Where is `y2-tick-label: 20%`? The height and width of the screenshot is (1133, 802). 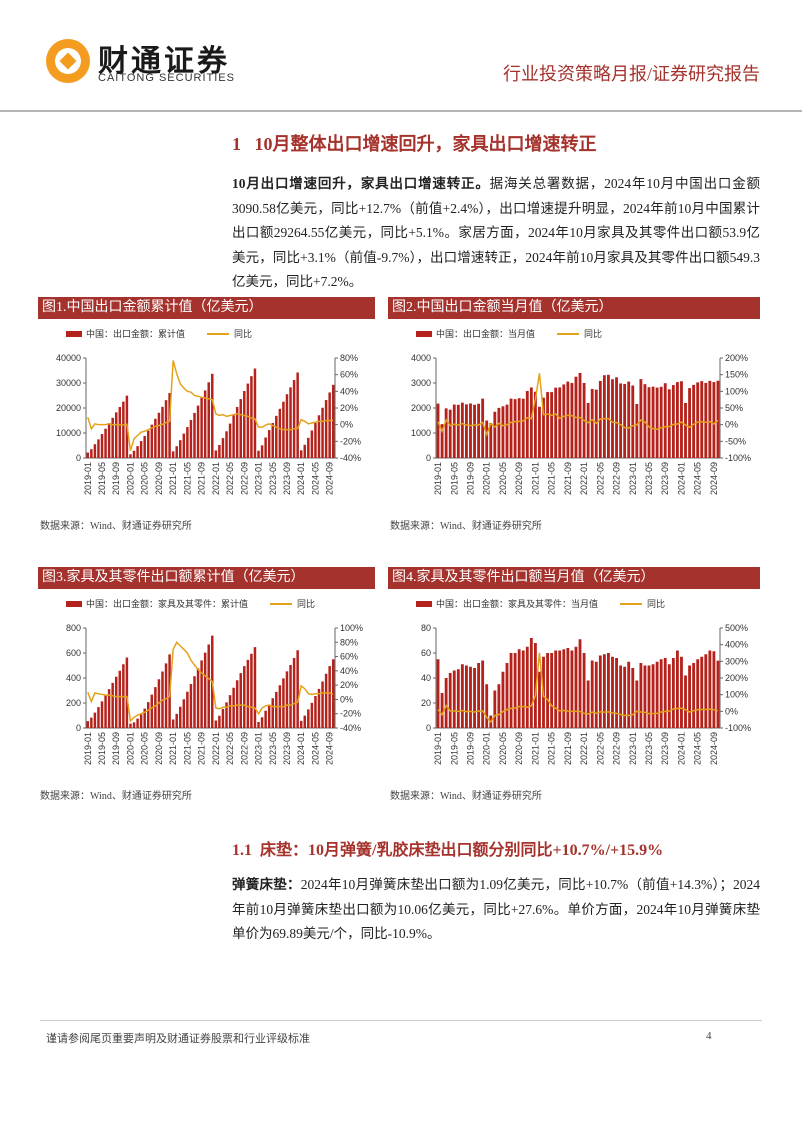
y2-tick-label: 20% is located at coordinates (349, 685).